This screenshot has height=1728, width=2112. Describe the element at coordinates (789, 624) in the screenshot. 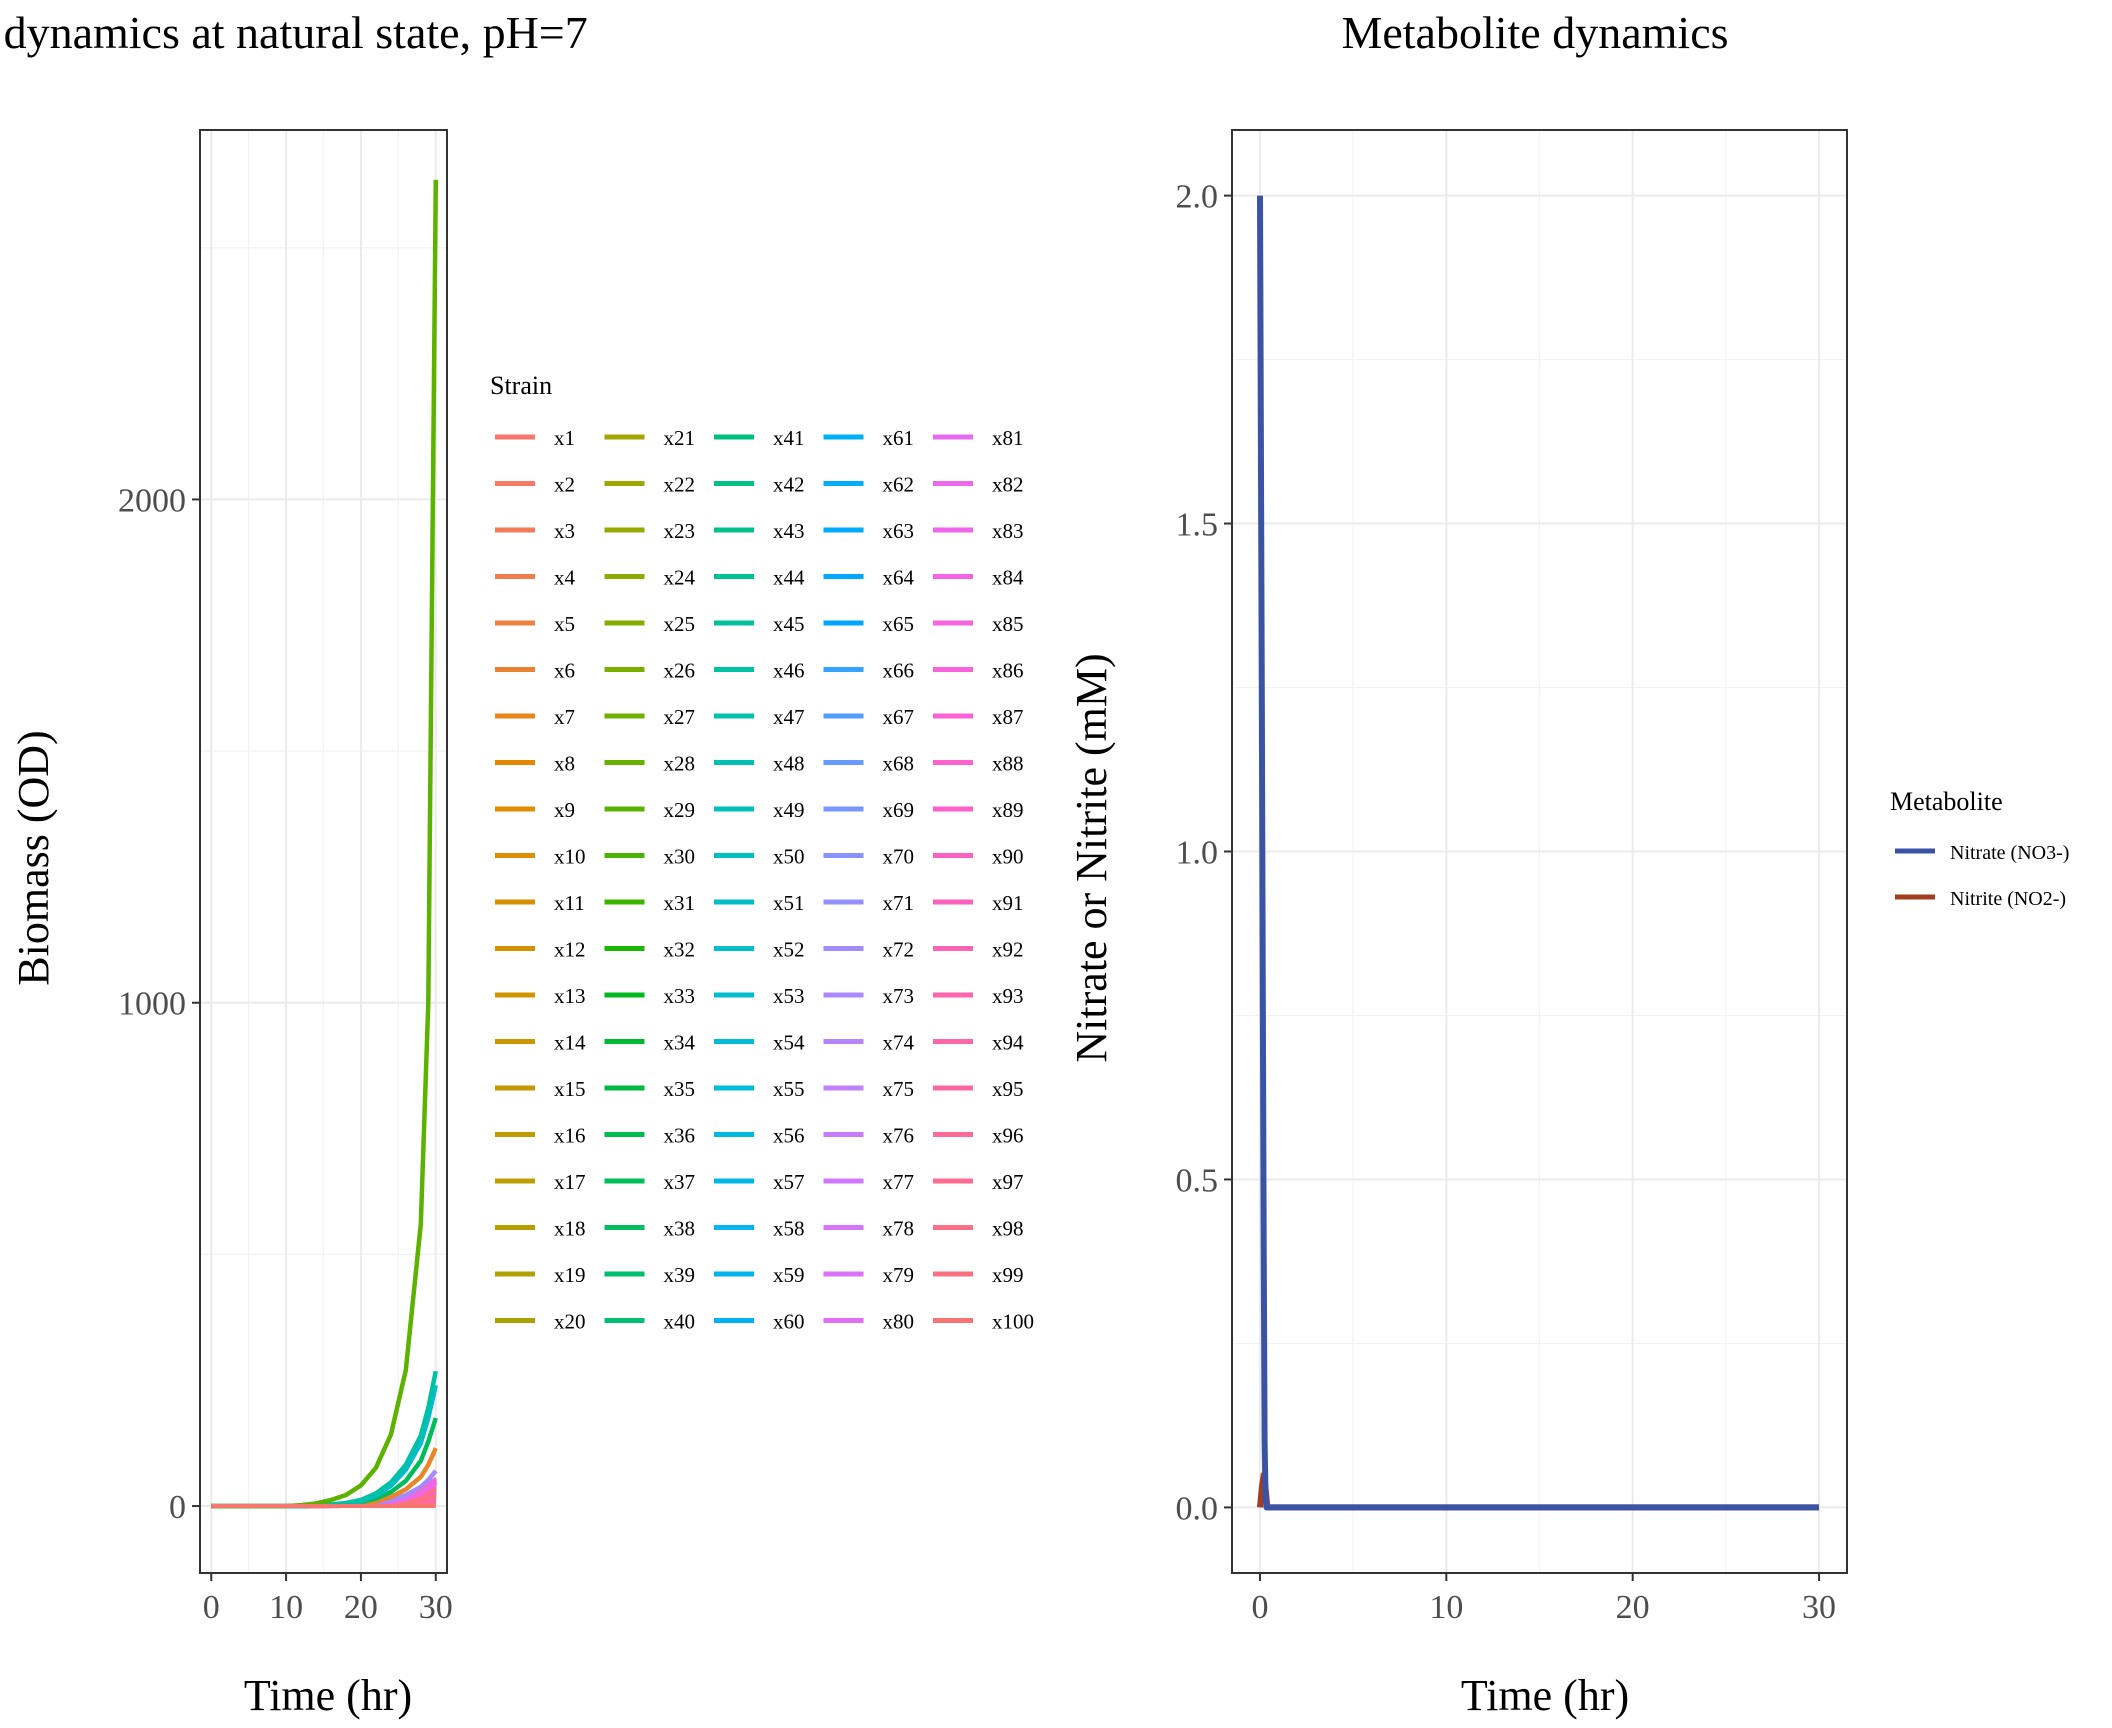

I see `strain-legend-label: x45` at that location.